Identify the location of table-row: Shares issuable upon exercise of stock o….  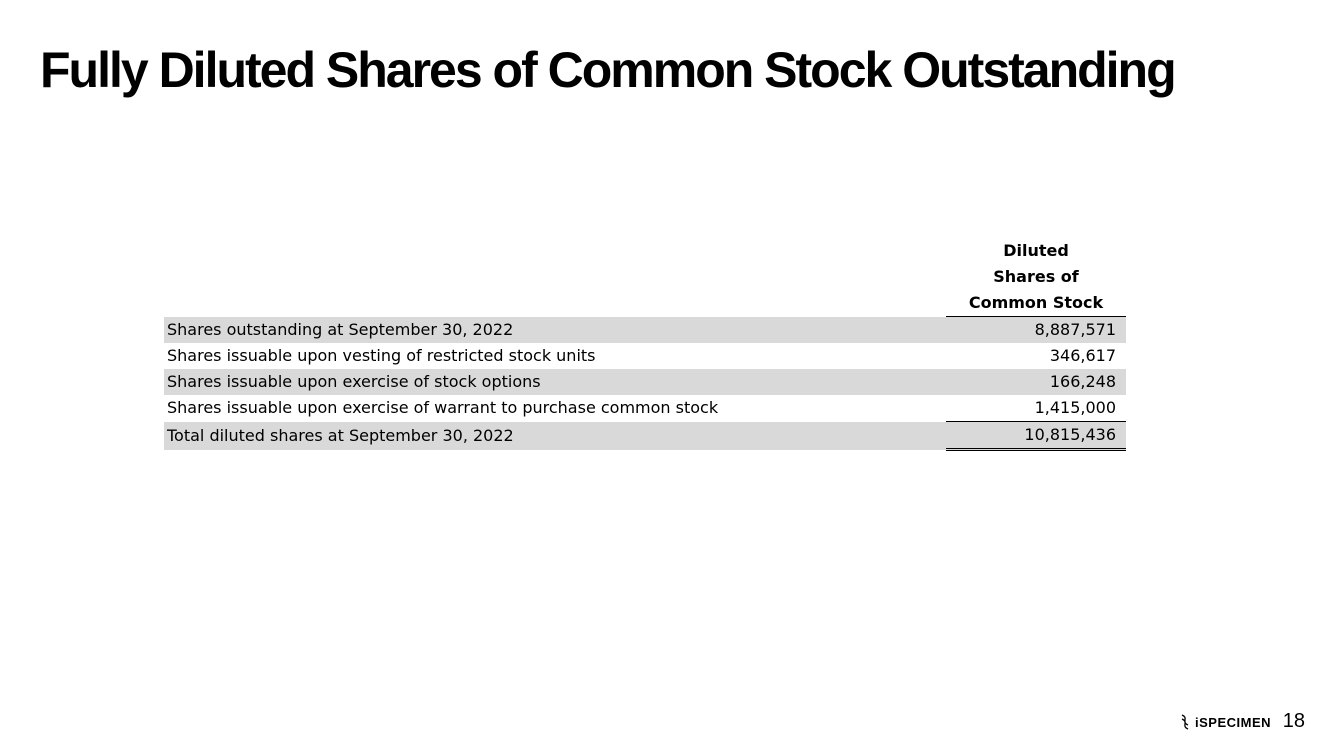
(645, 382).